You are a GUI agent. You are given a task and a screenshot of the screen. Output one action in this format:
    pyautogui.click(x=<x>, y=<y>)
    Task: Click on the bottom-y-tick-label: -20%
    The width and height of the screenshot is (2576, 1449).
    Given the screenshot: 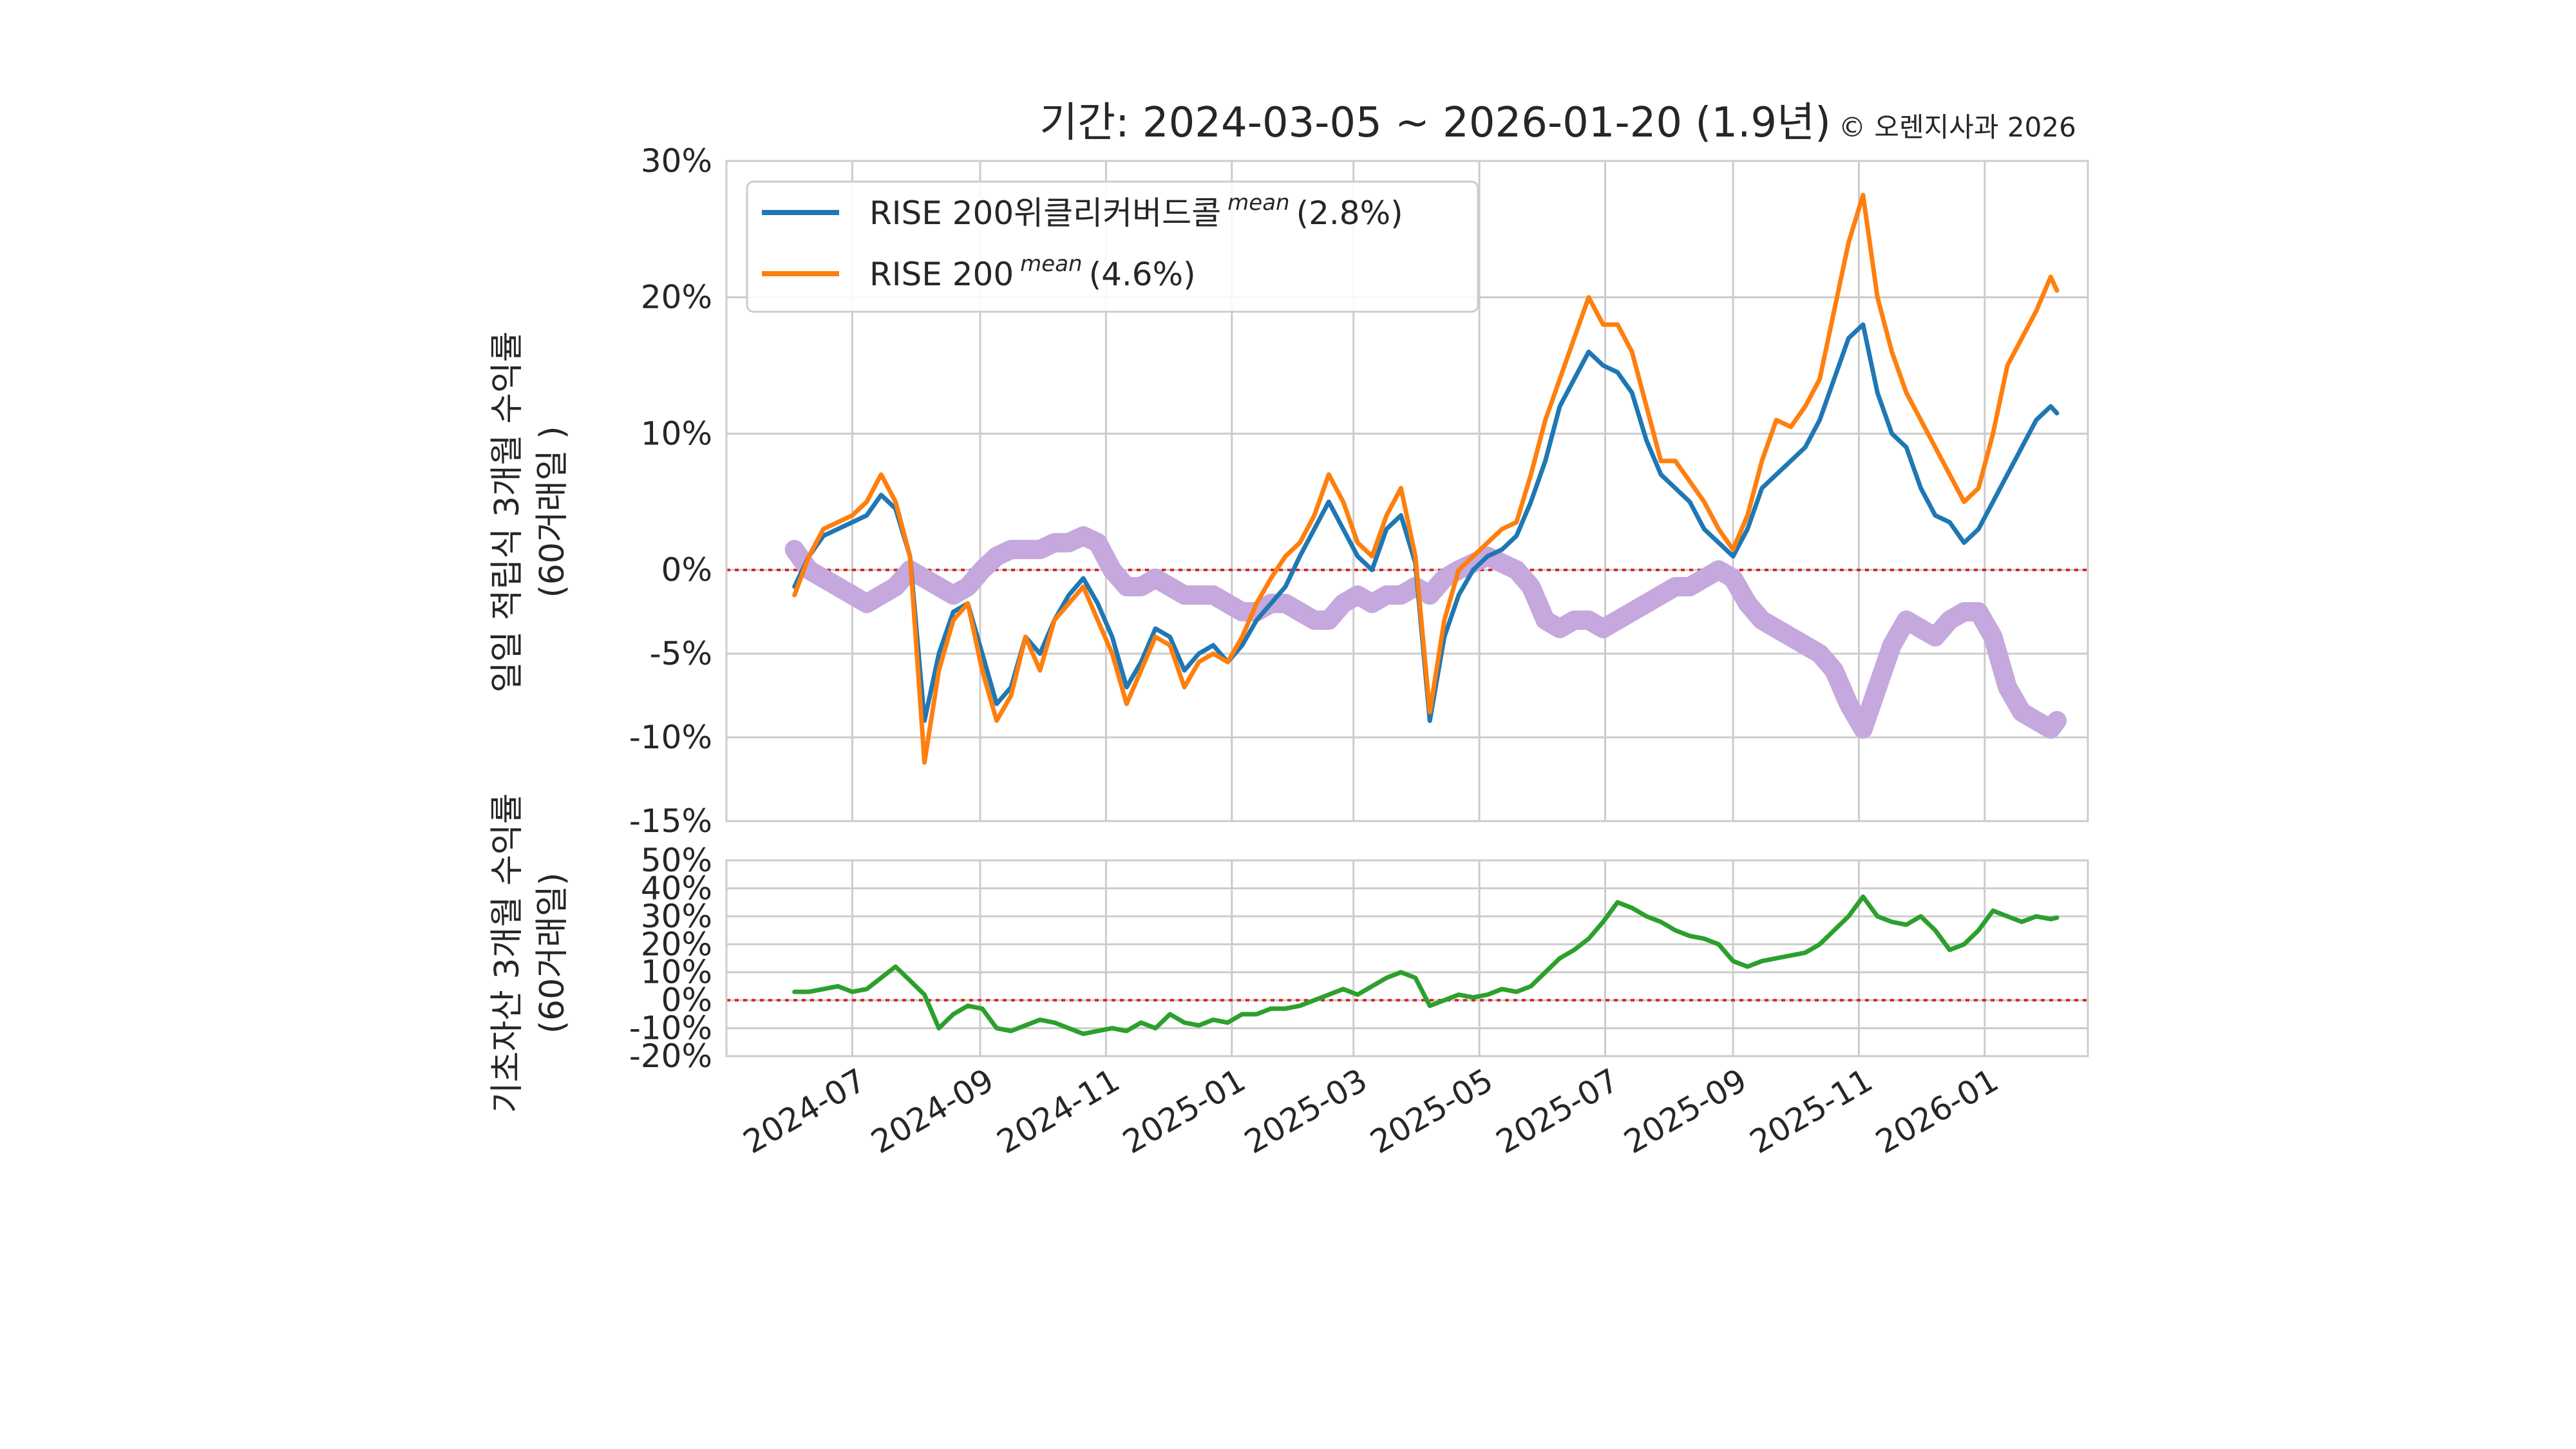 What is the action you would take?
    pyautogui.click(x=670, y=1056)
    